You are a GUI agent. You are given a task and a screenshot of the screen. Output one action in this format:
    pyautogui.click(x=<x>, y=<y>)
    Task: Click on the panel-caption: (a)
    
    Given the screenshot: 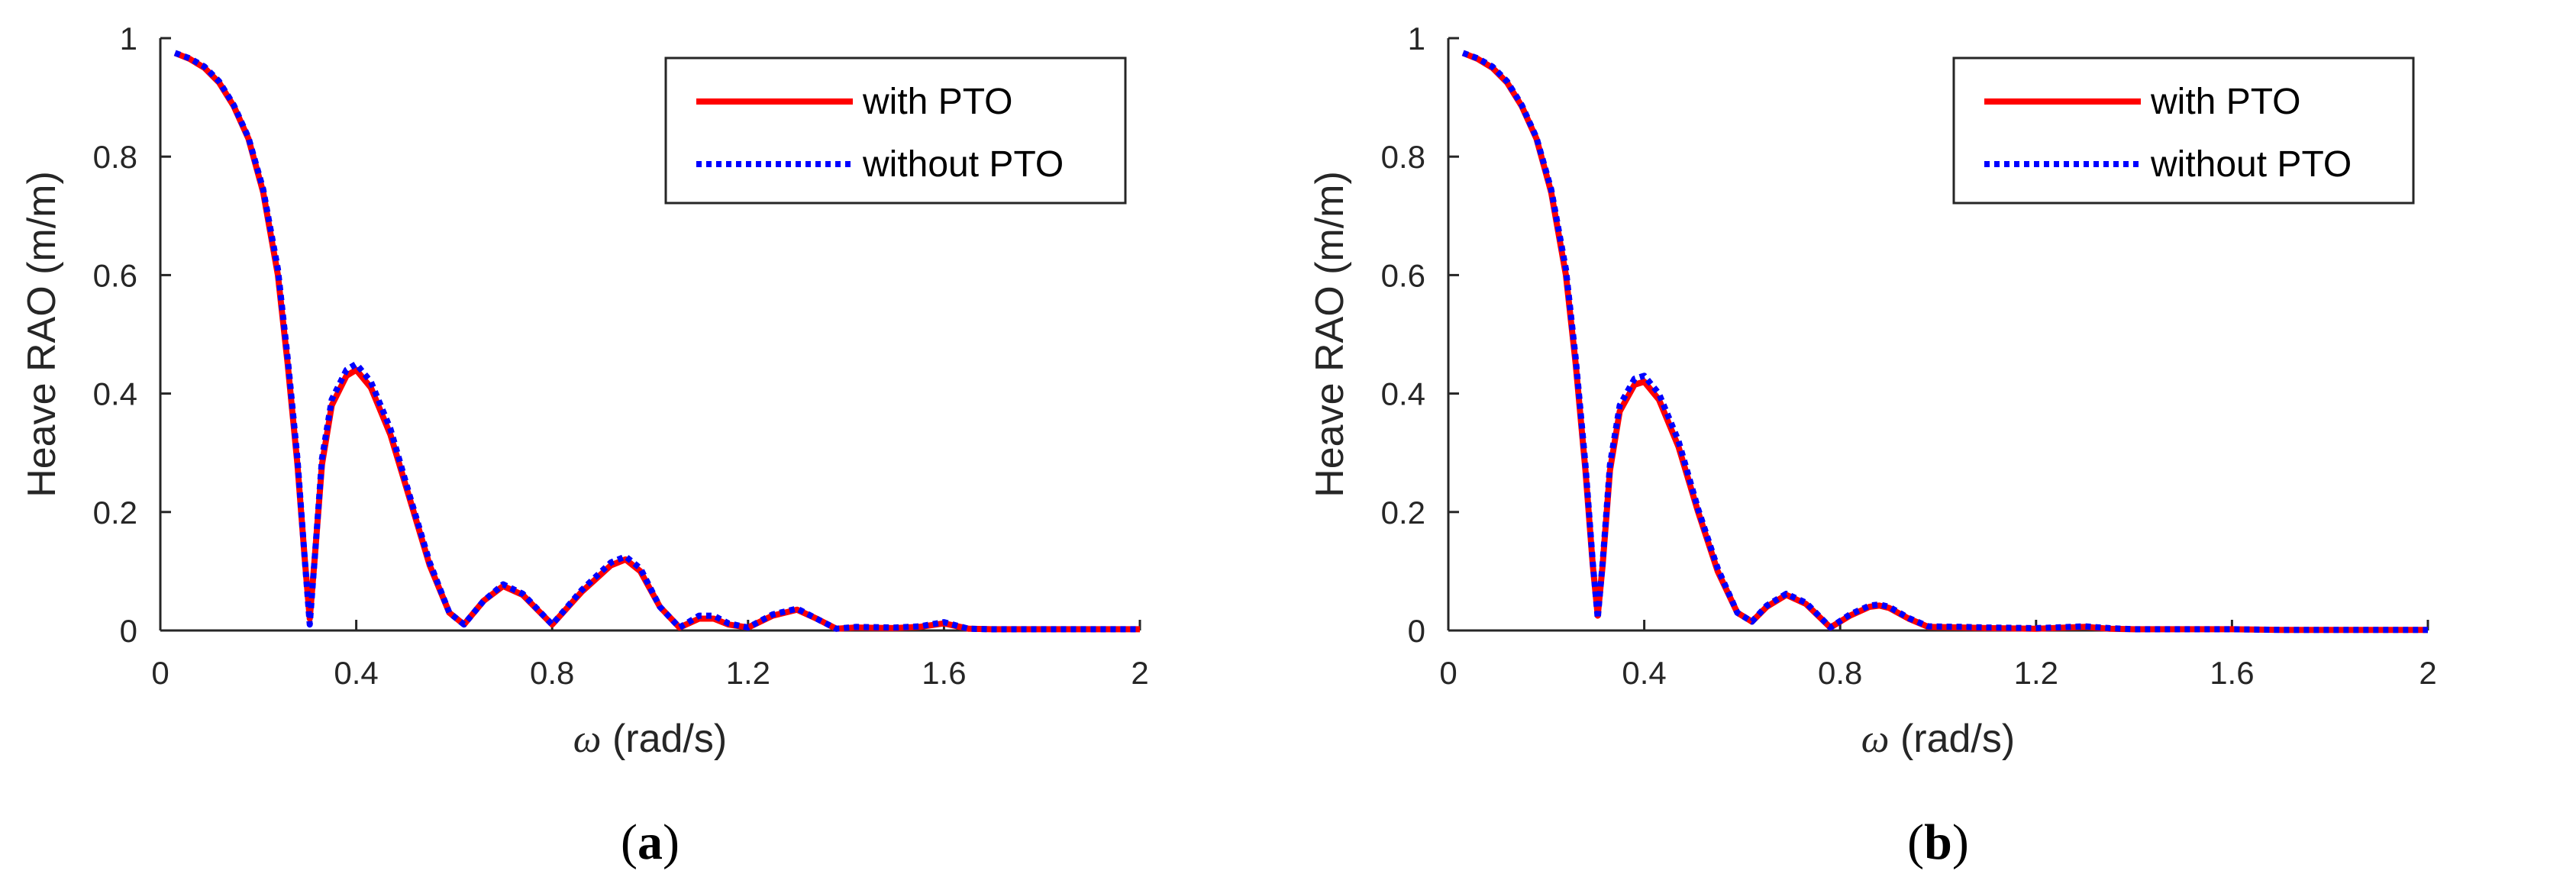 What is the action you would take?
    pyautogui.click(x=650, y=842)
    